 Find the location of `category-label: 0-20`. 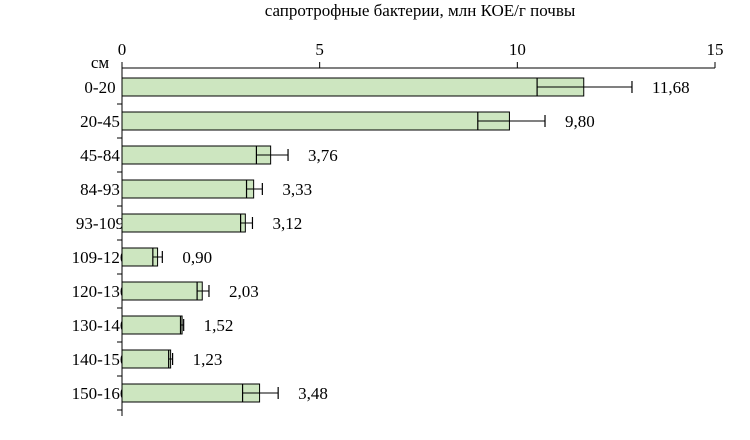

category-label: 0-20 is located at coordinates (99, 87).